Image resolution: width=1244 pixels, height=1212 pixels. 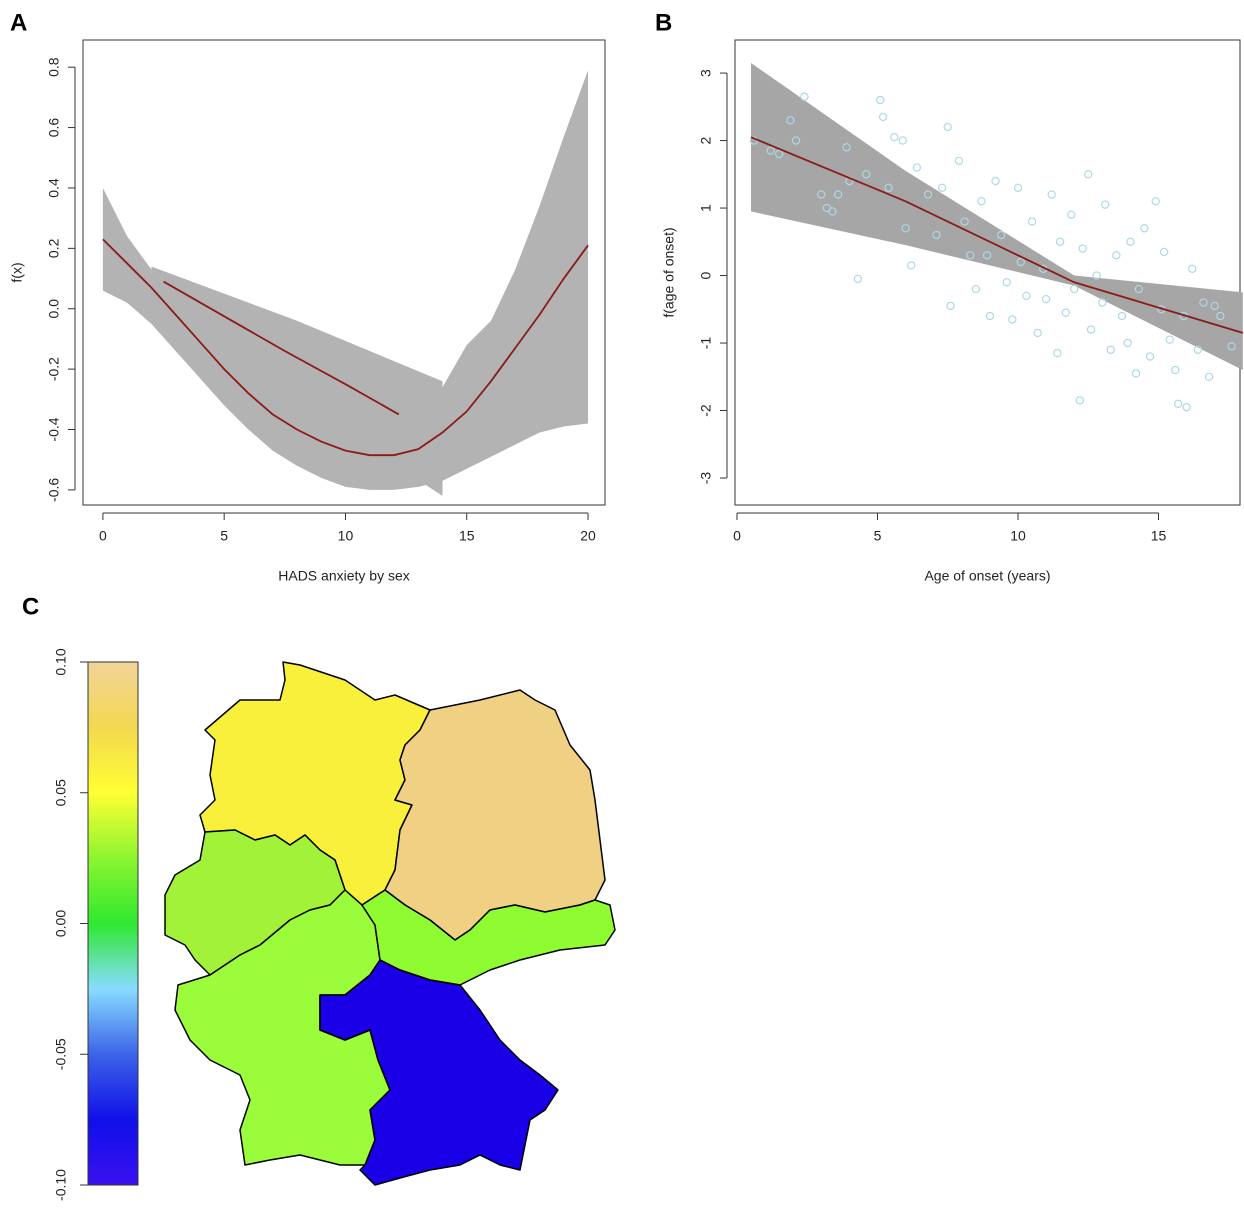 I want to click on y-tick-label: 0.05, so click(x=61, y=792).